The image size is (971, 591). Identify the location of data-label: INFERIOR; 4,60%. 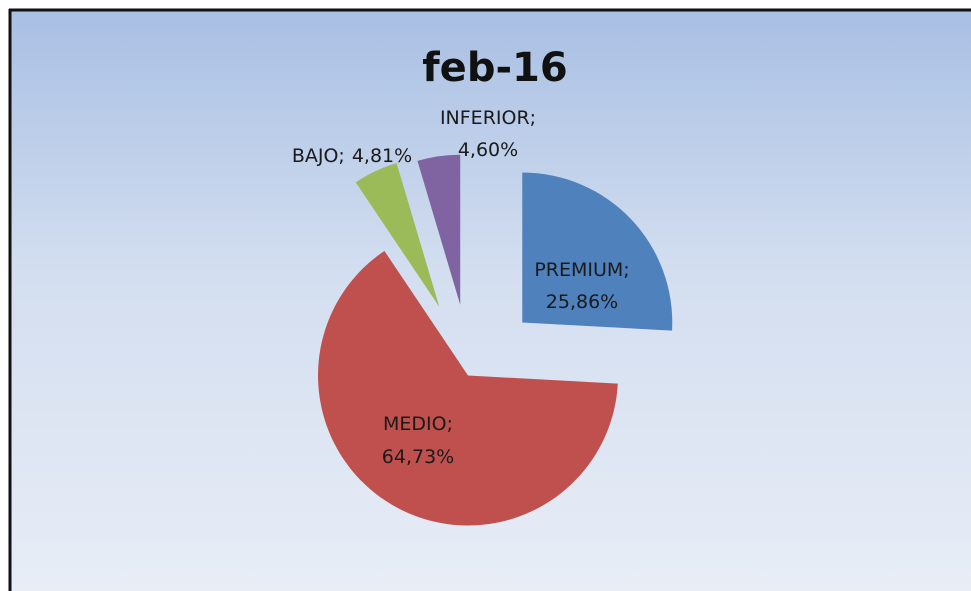
(488, 134).